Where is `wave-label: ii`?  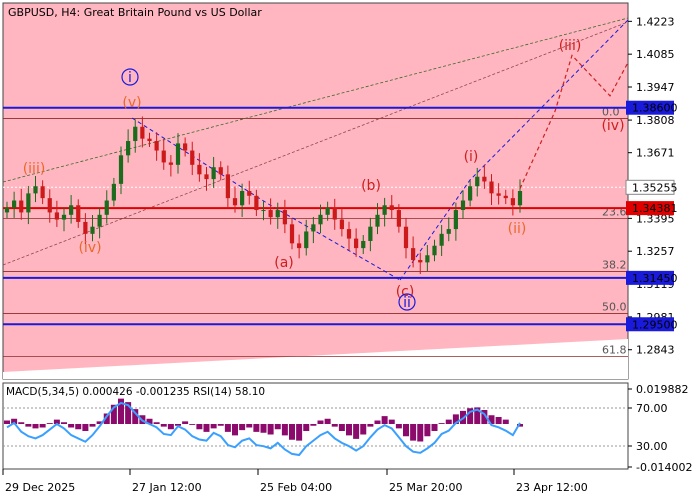
wave-label: ii is located at coordinates (407, 303).